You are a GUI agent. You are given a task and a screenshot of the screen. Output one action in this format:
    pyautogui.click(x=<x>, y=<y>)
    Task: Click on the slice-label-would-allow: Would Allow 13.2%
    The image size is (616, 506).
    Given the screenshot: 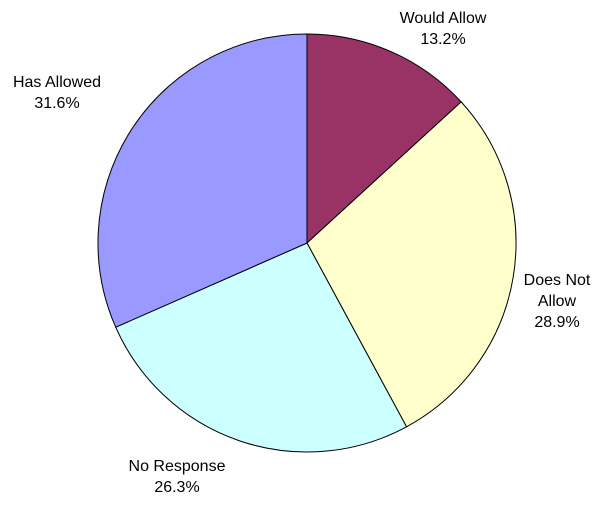 What is the action you would take?
    pyautogui.click(x=443, y=29)
    